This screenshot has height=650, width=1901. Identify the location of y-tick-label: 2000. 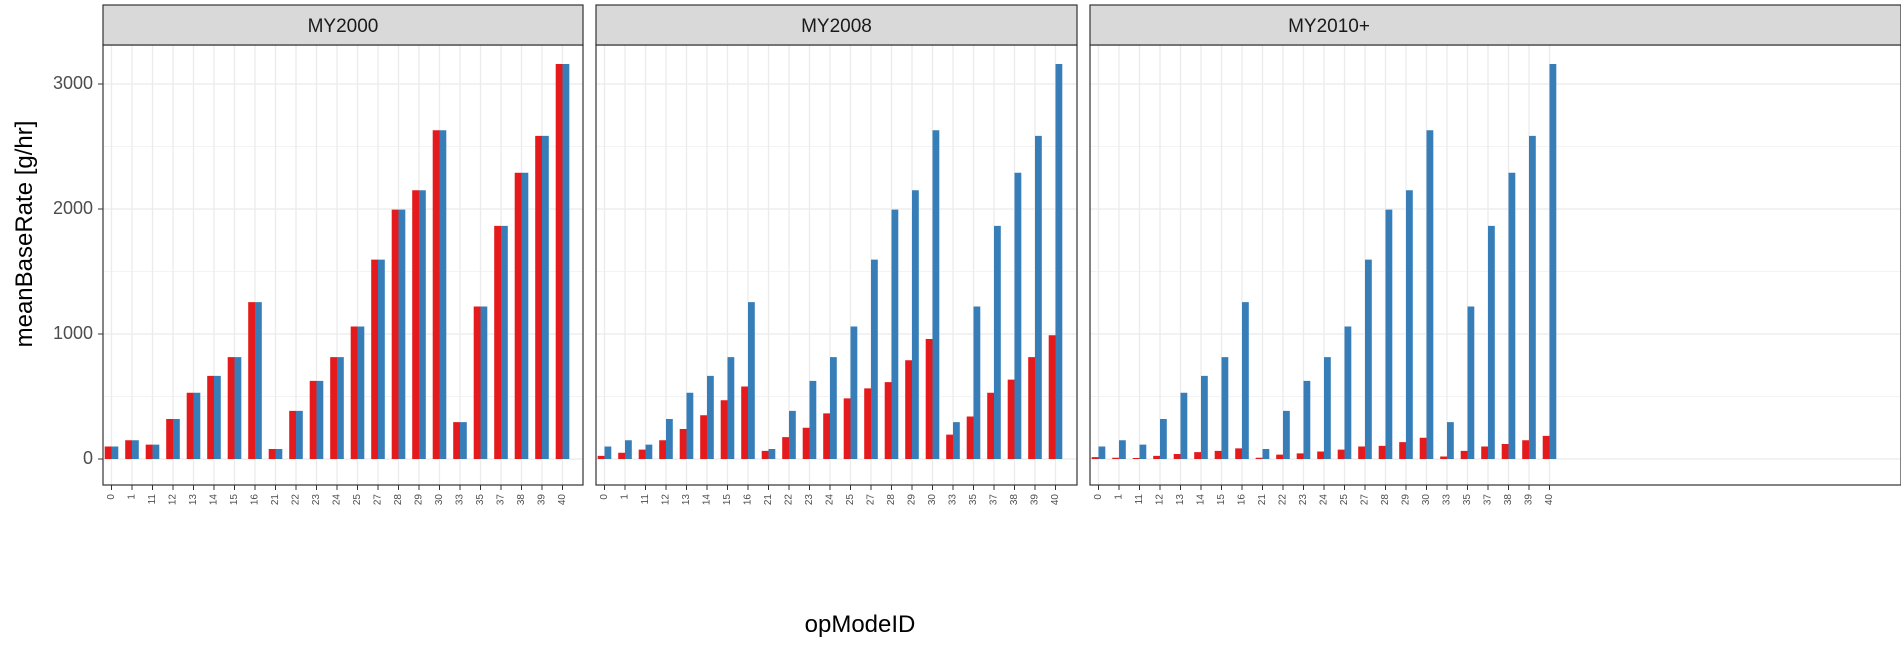
(73, 208).